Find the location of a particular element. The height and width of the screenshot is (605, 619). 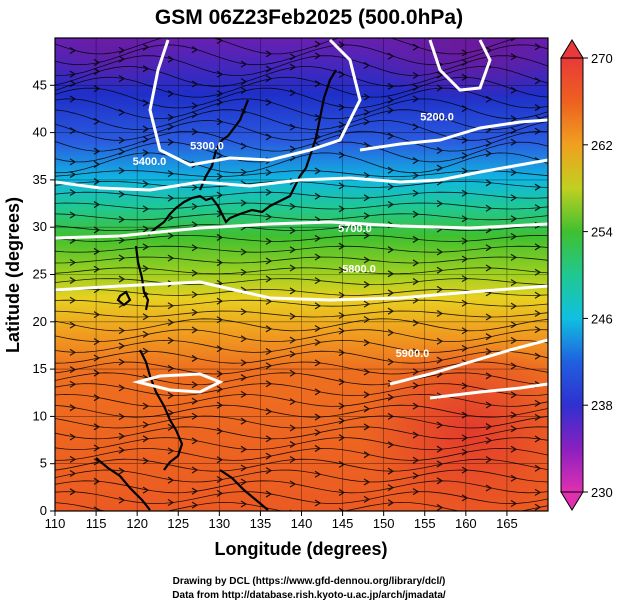

y-tick-label: 25 is located at coordinates (40, 274).